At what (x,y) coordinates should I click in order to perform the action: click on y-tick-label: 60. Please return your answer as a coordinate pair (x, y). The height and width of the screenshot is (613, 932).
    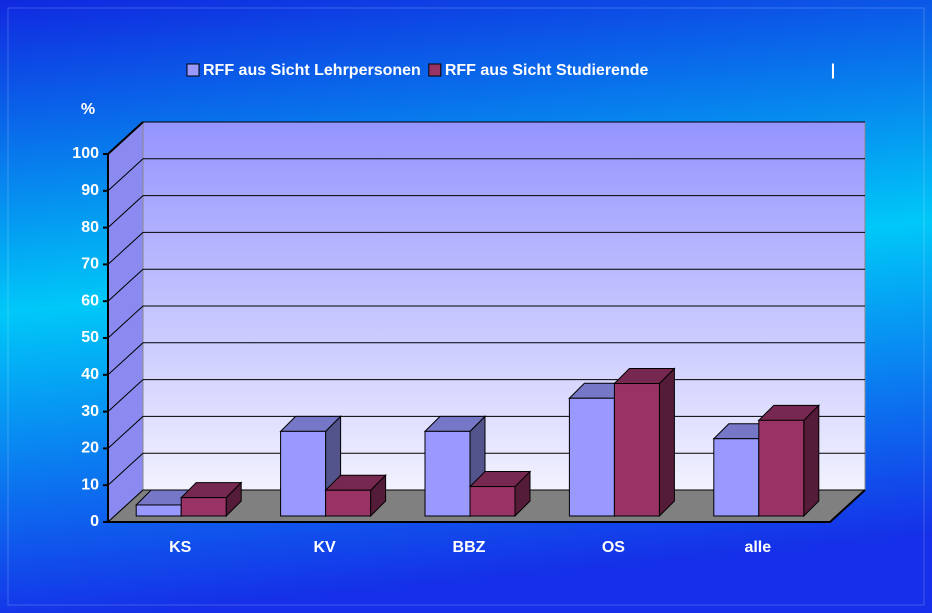
    Looking at the image, I should click on (90, 300).